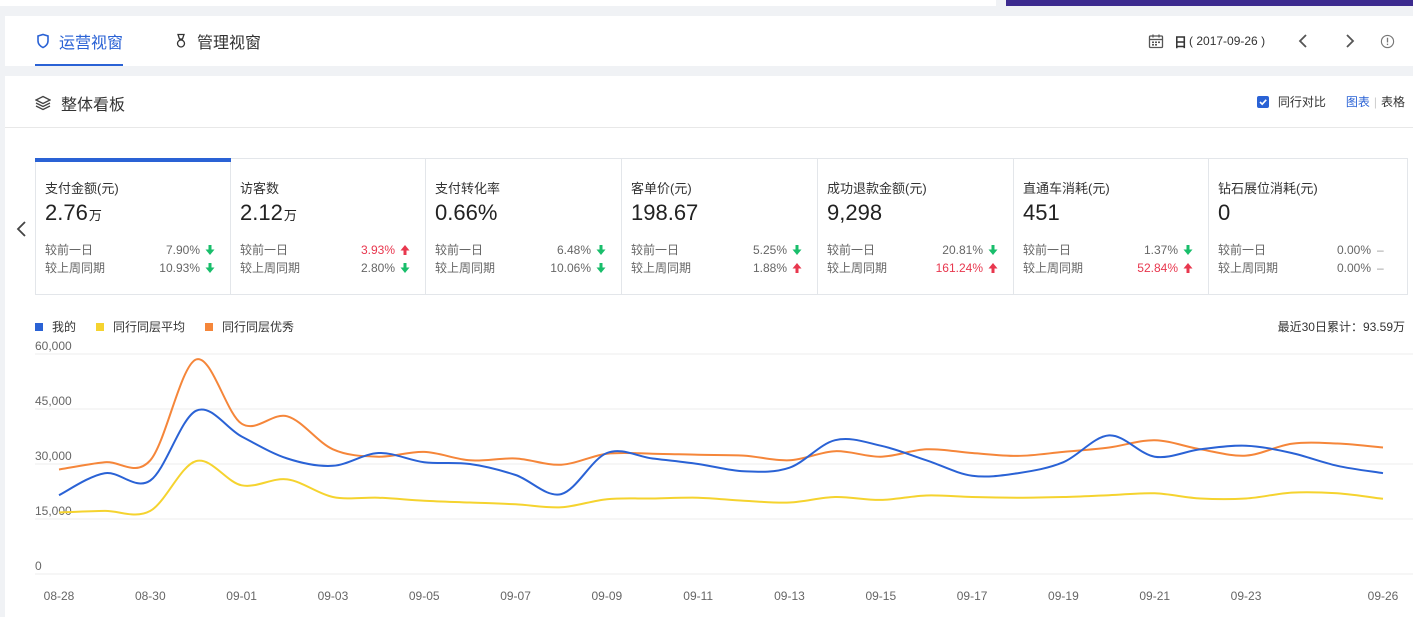  I want to click on compare-value: 3.93%, so click(386, 249).